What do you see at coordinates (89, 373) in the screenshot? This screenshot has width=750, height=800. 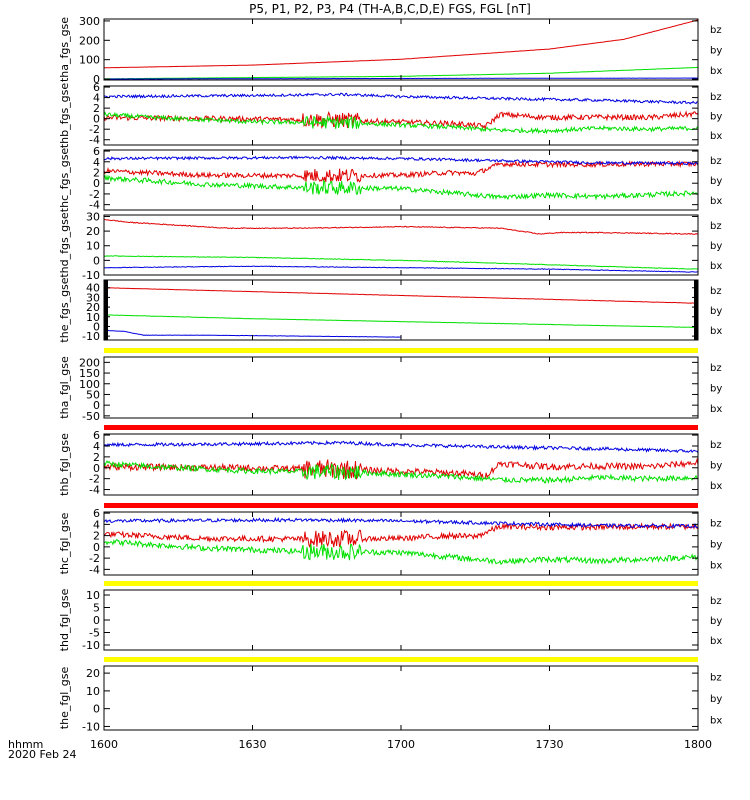 I see `y-tick-label: 150` at bounding box center [89, 373].